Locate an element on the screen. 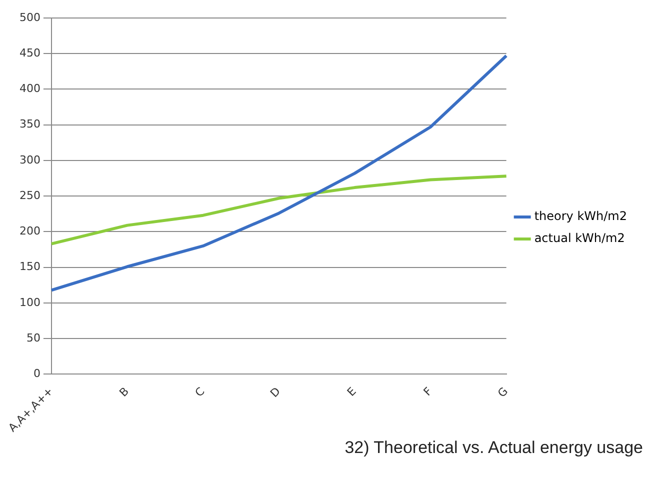 The width and height of the screenshot is (655, 478). y-tick-label: 200 is located at coordinates (29, 231).